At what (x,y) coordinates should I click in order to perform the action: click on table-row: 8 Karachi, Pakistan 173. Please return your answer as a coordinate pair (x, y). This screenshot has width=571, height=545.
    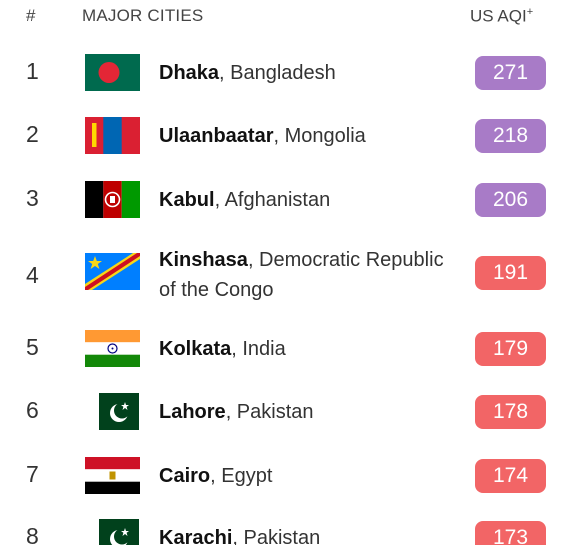
    Looking at the image, I should click on (285, 531).